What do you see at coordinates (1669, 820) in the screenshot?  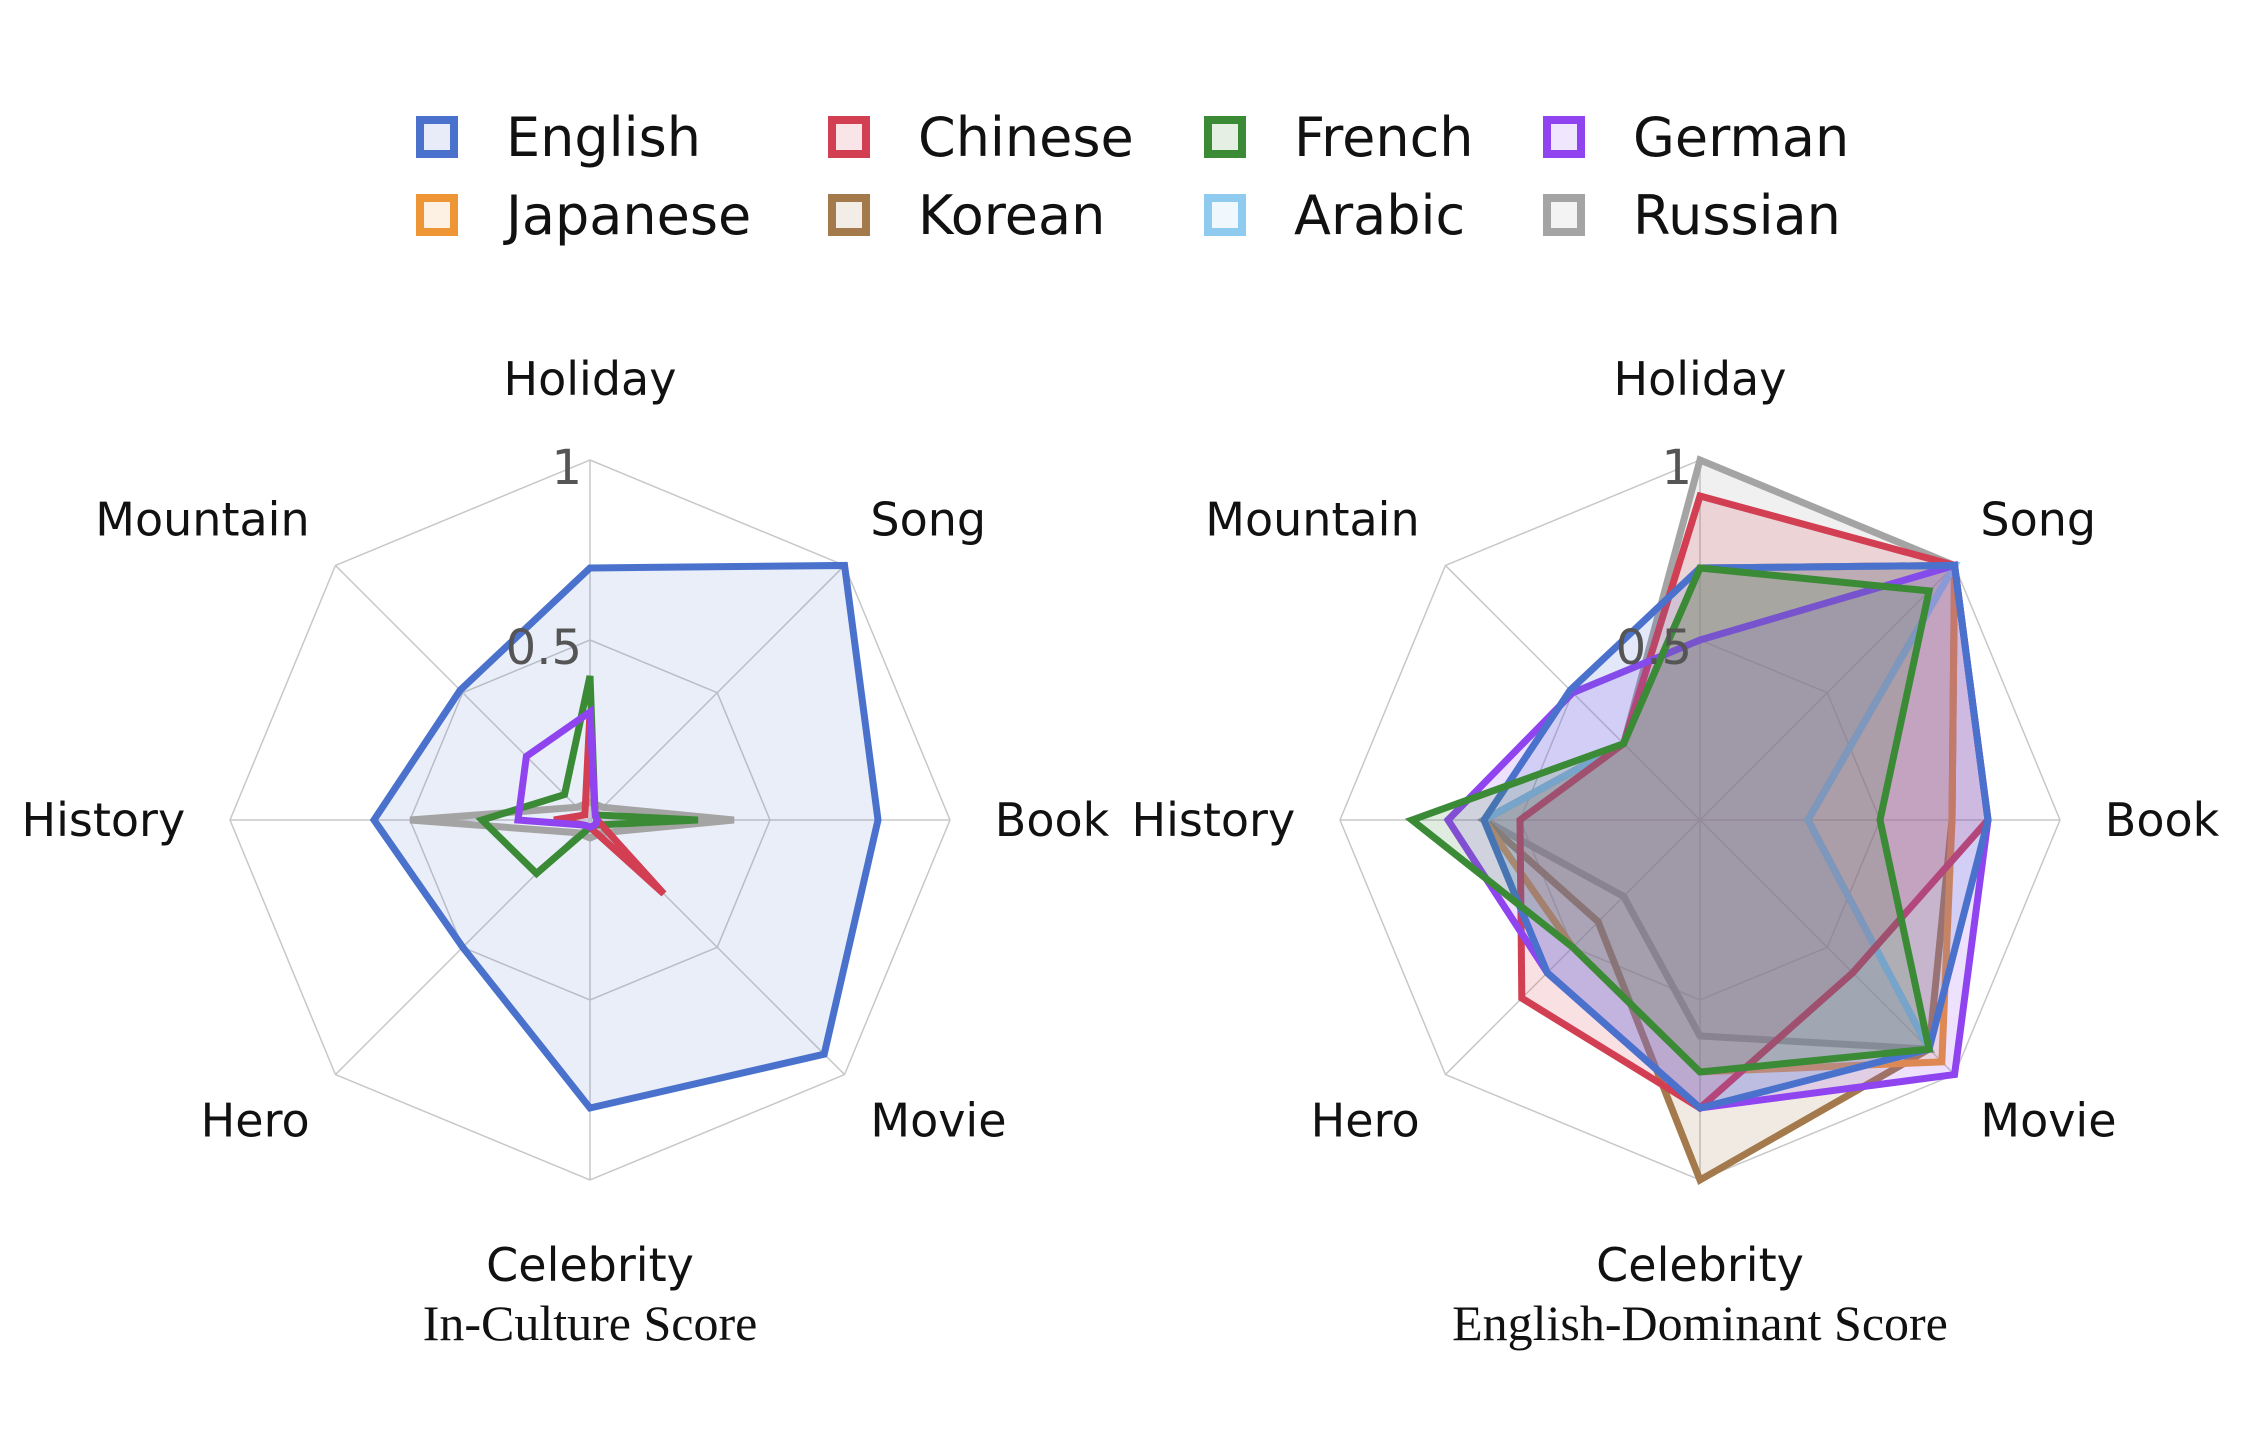 I see `series-french` at bounding box center [1669, 820].